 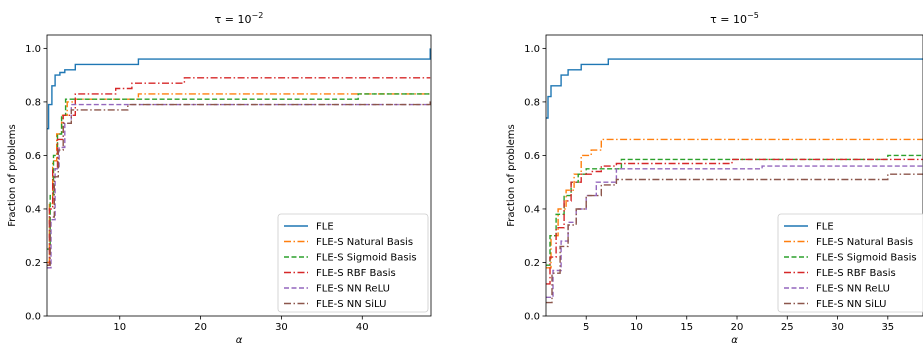 What do you see at coordinates (586, 327) in the screenshot?
I see `x-tick-label: 5` at bounding box center [586, 327].